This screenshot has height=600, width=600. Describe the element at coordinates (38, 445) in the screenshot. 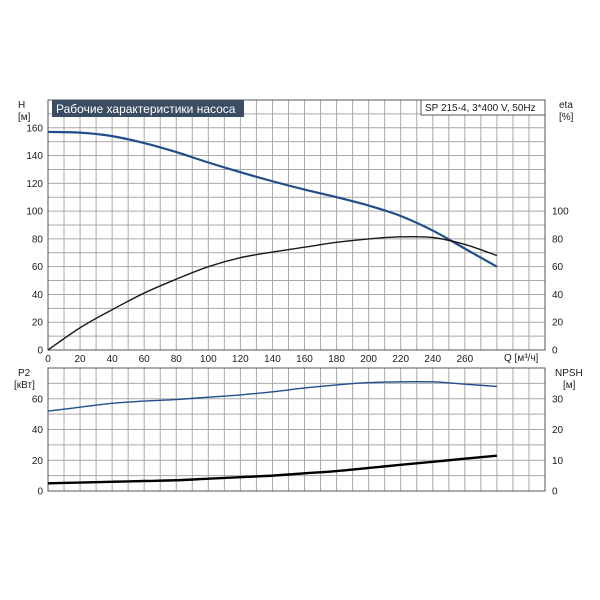

I see `lower-left-tick-labels: 0 20 40 60` at that location.